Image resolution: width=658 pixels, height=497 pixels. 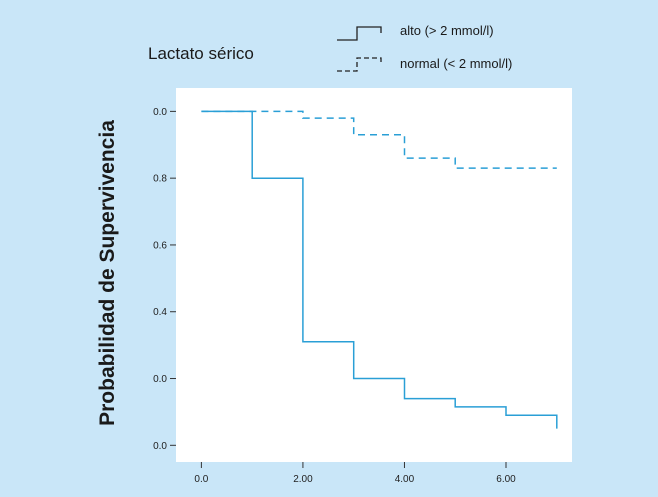 What do you see at coordinates (201, 479) in the screenshot?
I see `x-tick-label: 0.0` at bounding box center [201, 479].